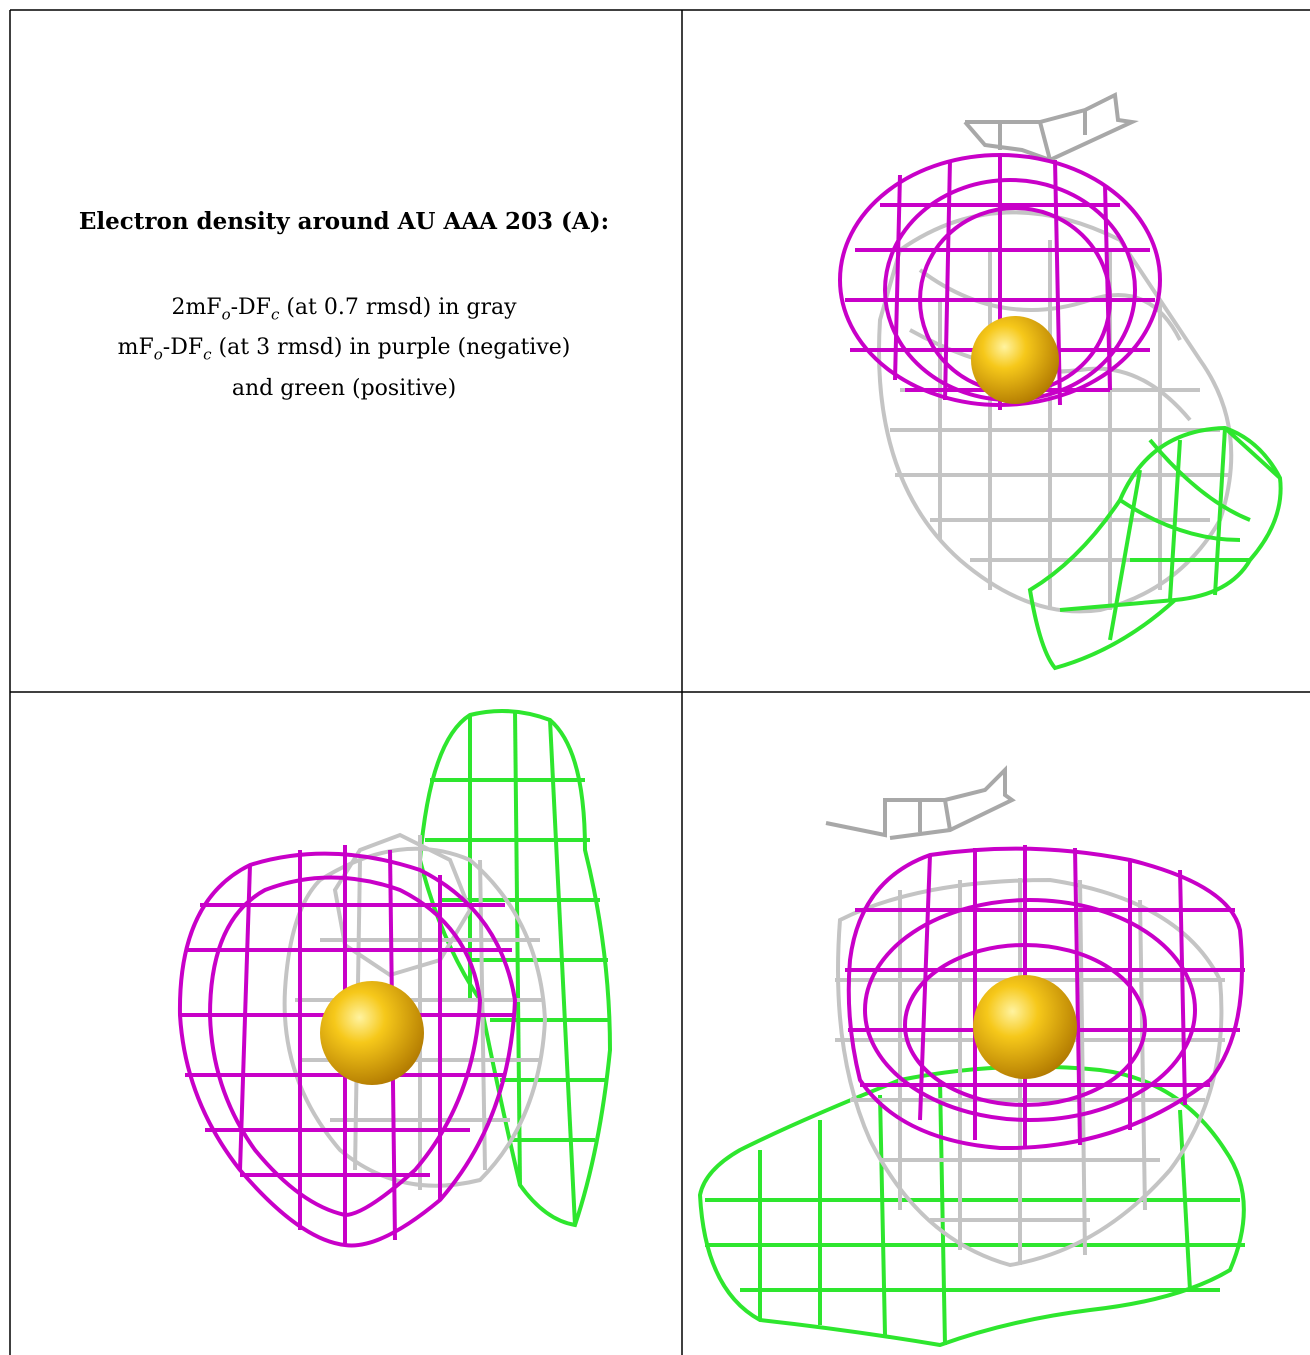 Image resolution: width=1310 pixels, height=1355 pixels. Describe the element at coordinates (135, 348) in the screenshot. I see `line2-prefix: mF` at that location.